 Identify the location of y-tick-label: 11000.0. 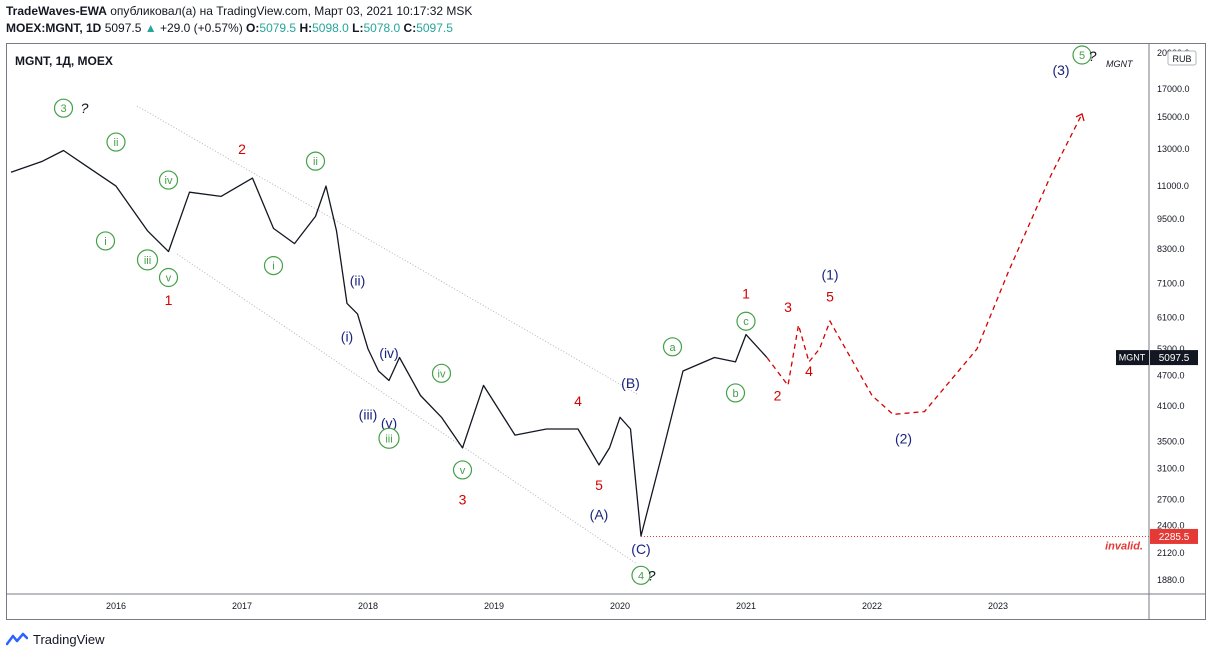
(1173, 186).